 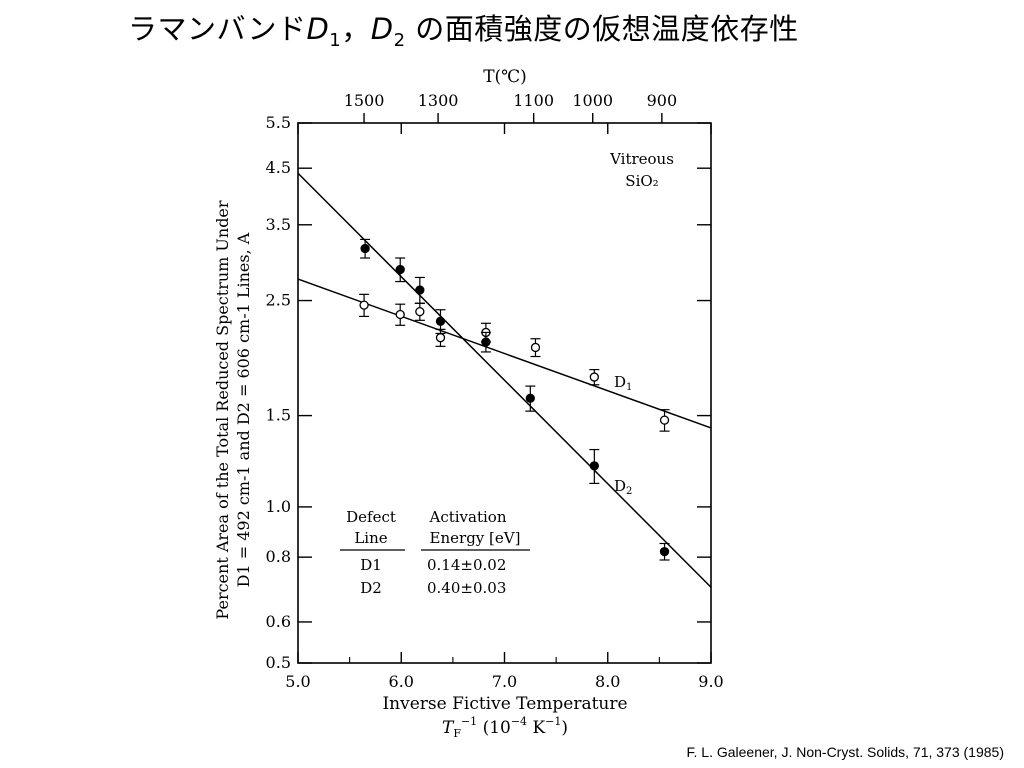 I want to click on line-label-d2-letter: D, so click(x=620, y=486).